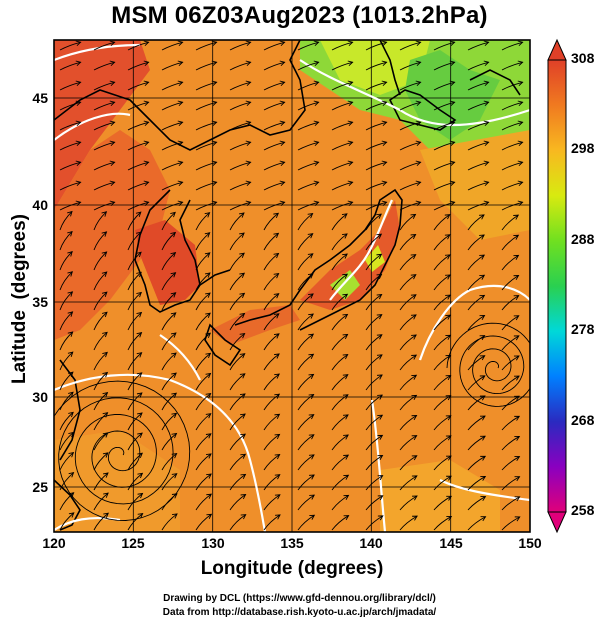 This screenshot has width=599, height=625. Describe the element at coordinates (557, 522) in the screenshot. I see `colorbar-min-arrow` at that location.